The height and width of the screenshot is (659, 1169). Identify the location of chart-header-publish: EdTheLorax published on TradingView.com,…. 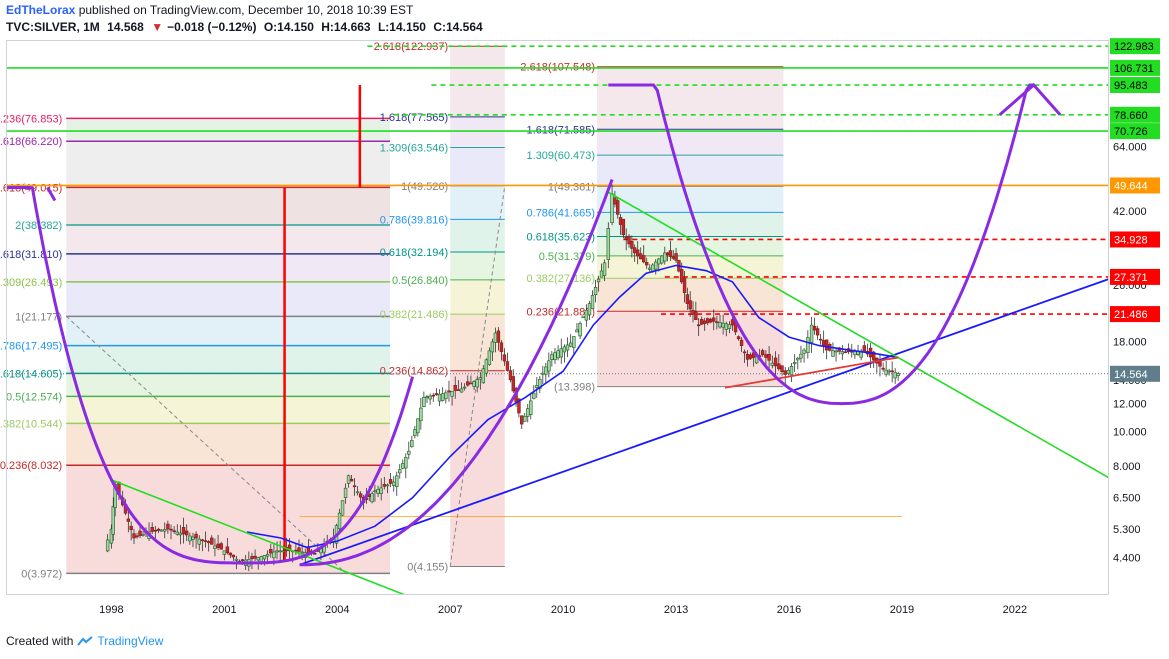
(209, 10).